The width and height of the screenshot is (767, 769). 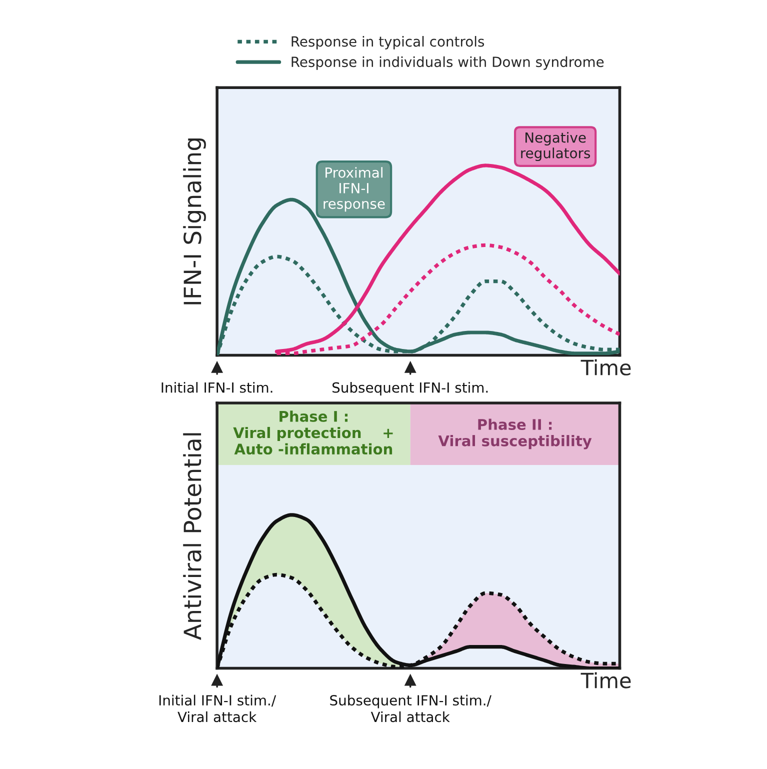 What do you see at coordinates (192, 536) in the screenshot?
I see `y-axis-title: Antiviral Potential` at bounding box center [192, 536].